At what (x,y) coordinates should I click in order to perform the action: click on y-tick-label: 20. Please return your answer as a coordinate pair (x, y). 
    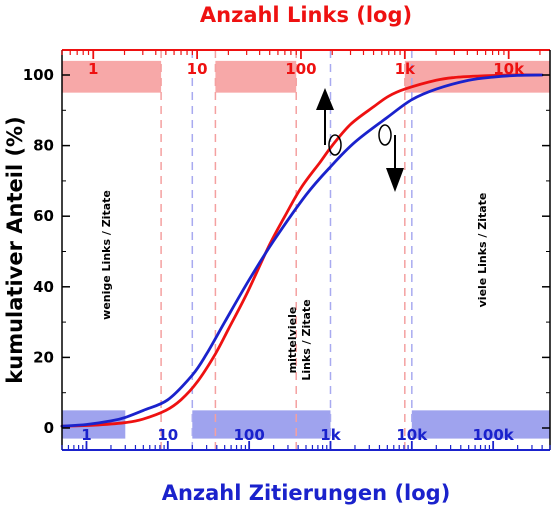
    Looking at the image, I should click on (43, 357).